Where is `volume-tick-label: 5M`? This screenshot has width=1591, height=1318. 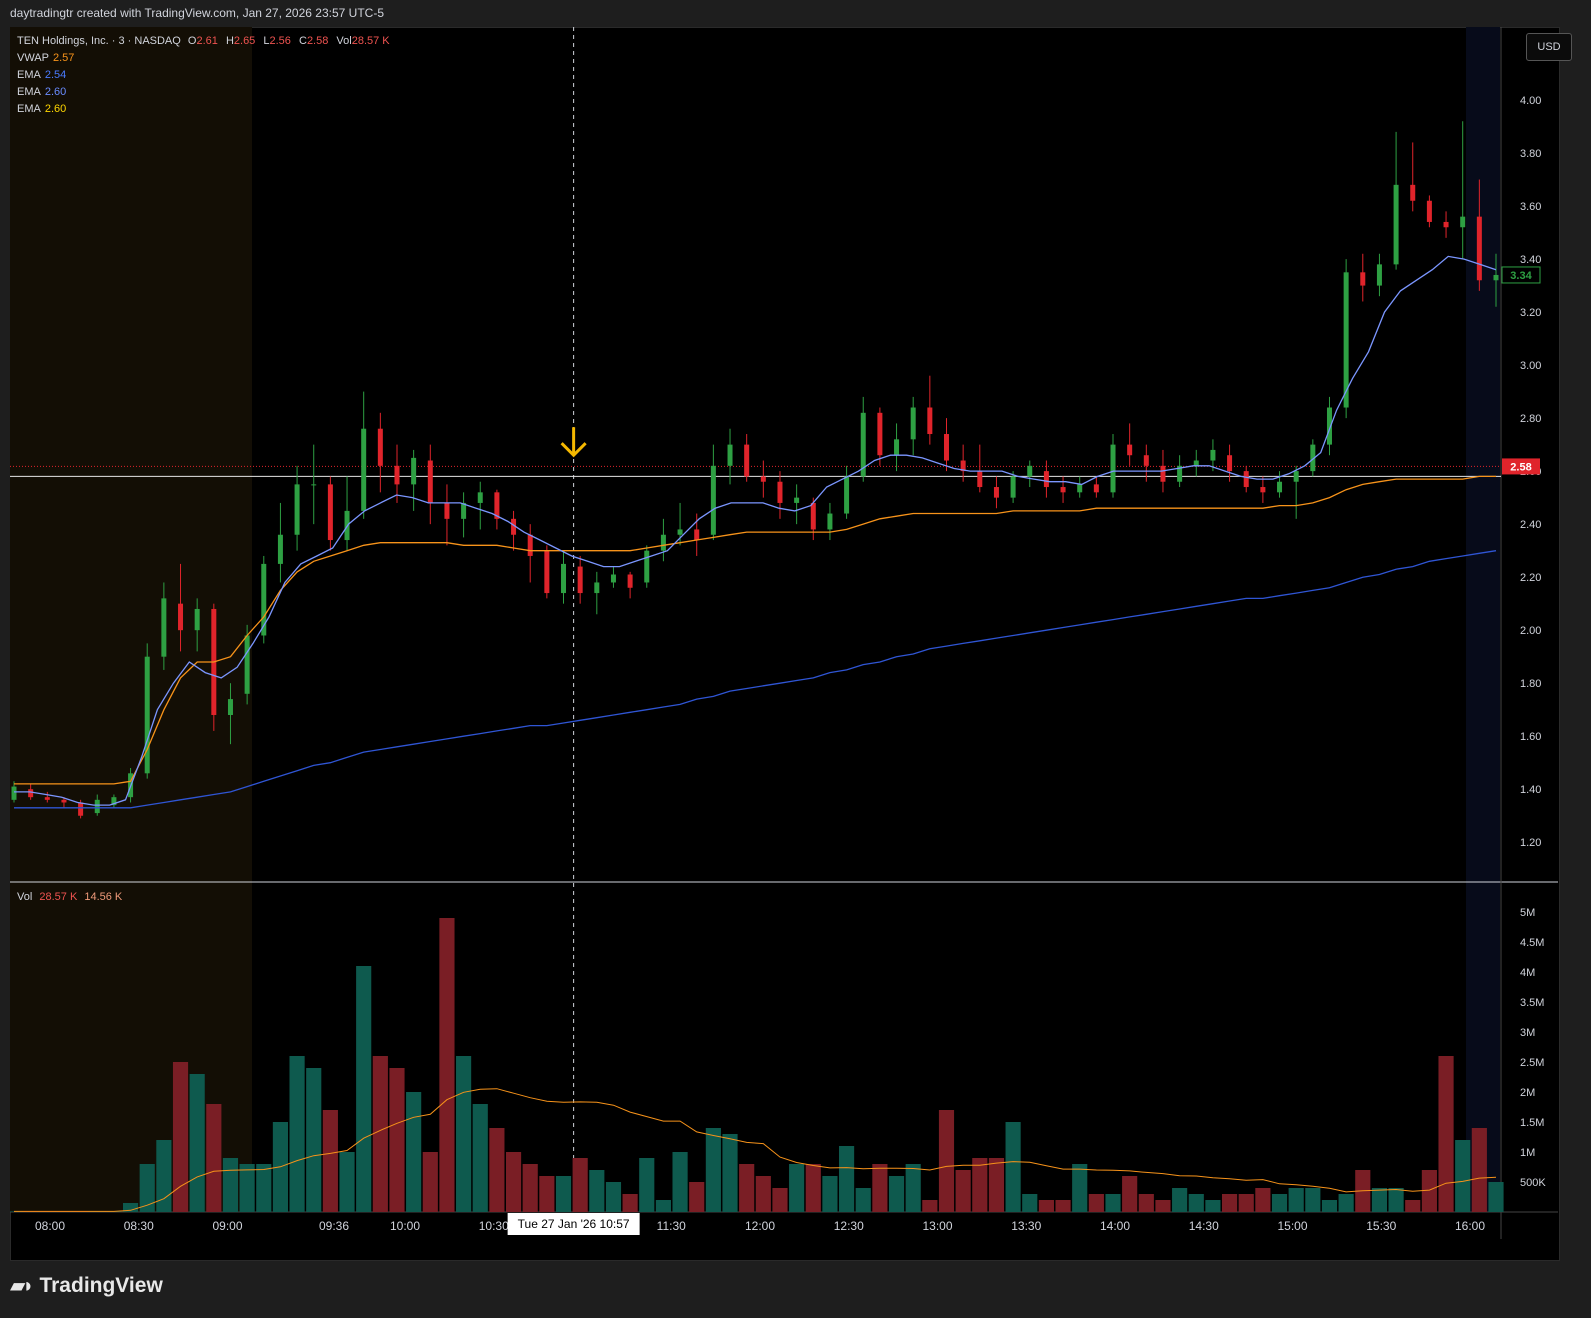 volume-tick-label: 5M is located at coordinates (1527, 913).